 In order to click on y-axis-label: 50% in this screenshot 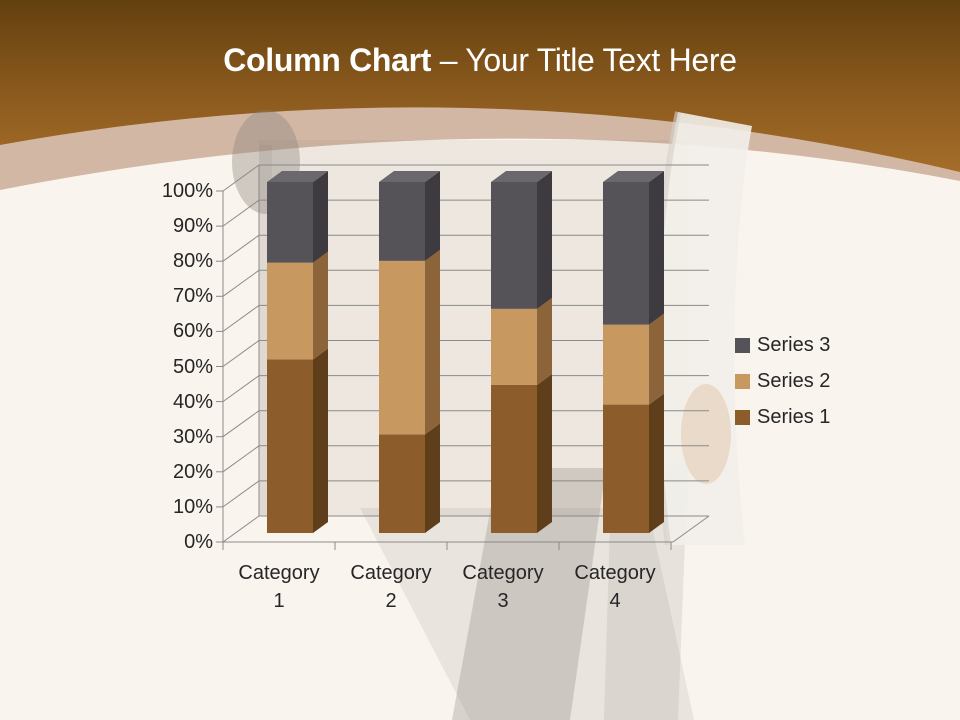, I will do `click(192, 366)`.